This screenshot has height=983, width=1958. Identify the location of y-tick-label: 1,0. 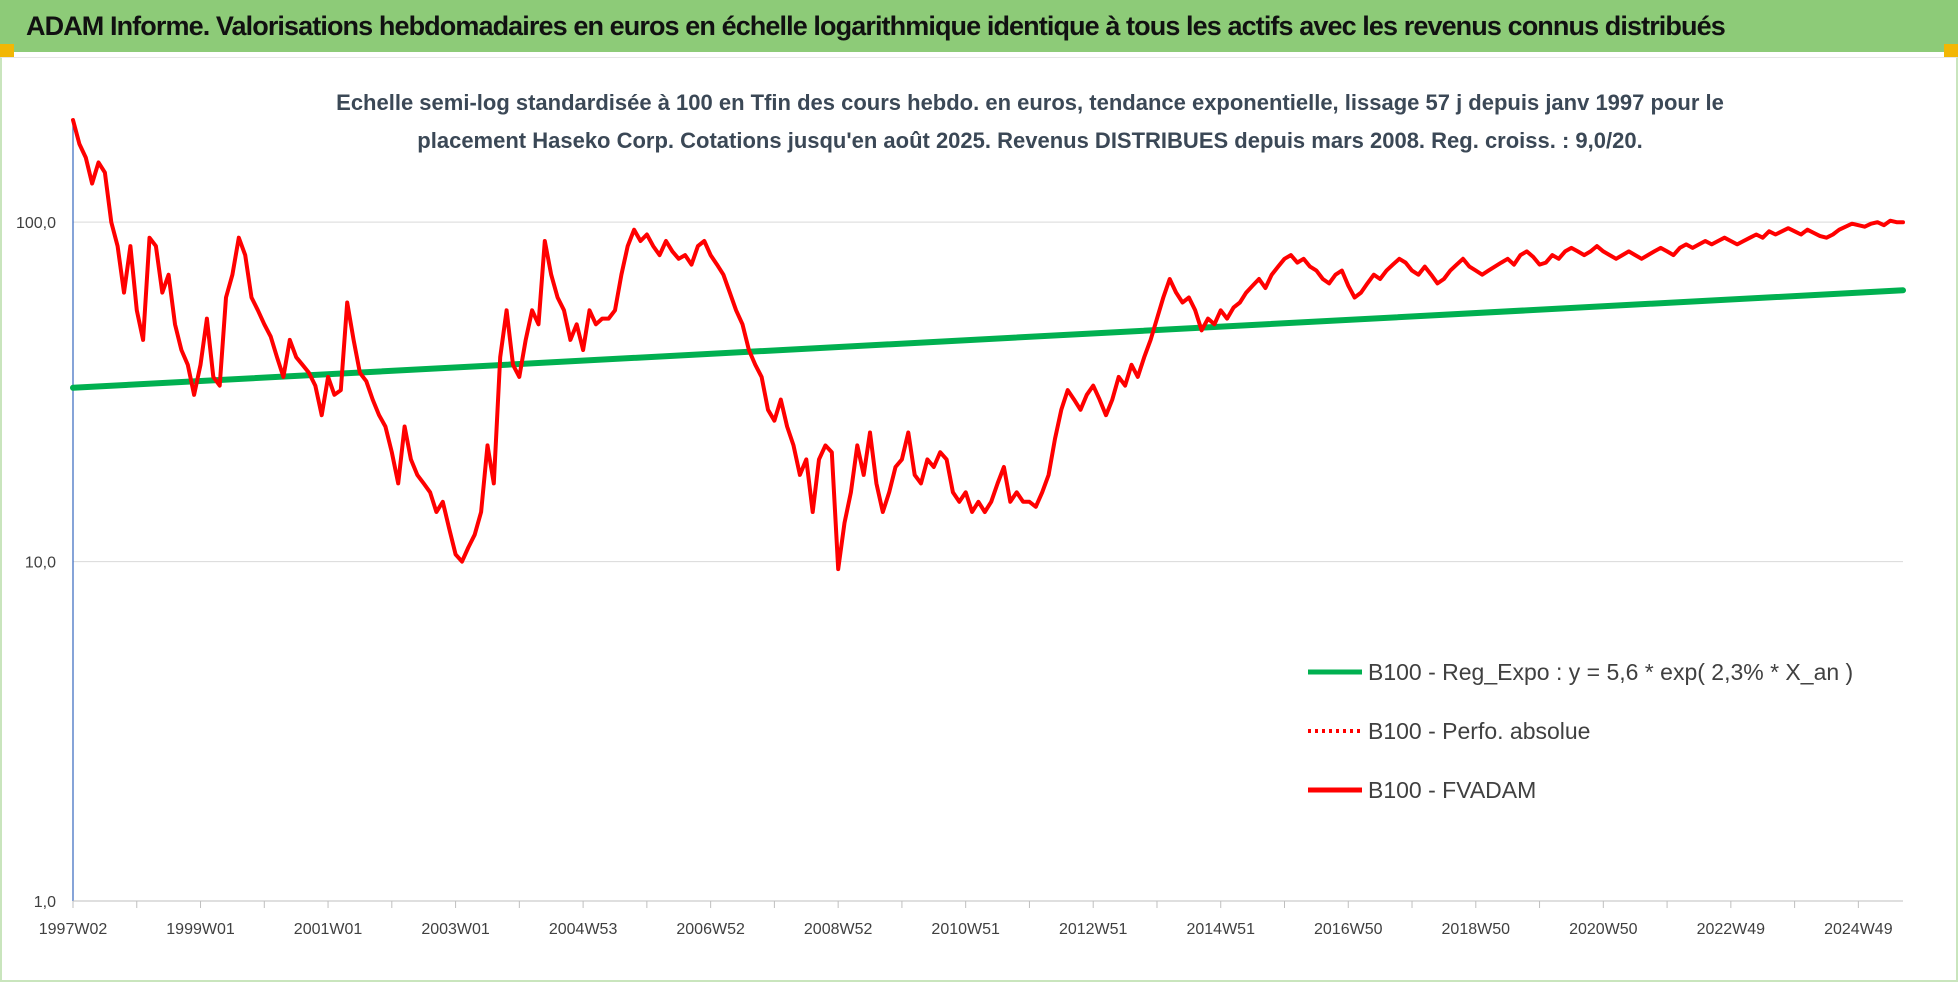
(45, 902).